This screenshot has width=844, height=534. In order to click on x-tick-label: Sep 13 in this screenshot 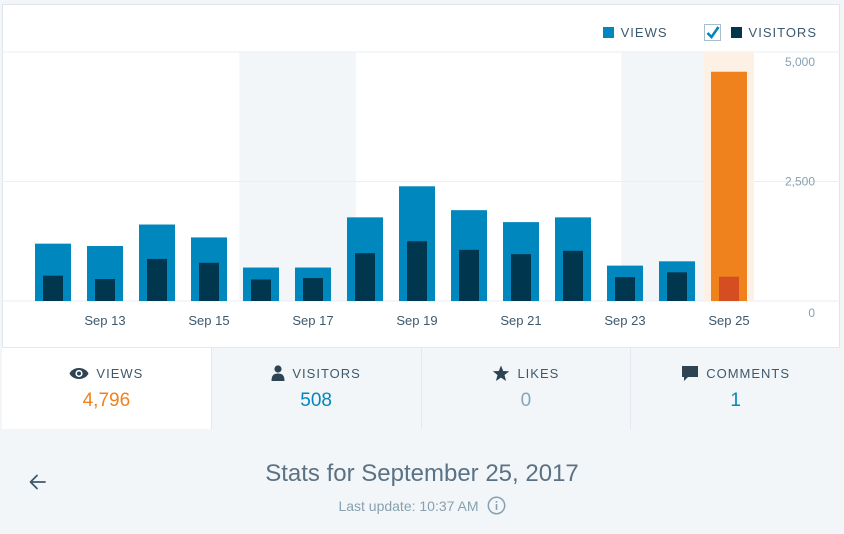, I will do `click(104, 320)`.